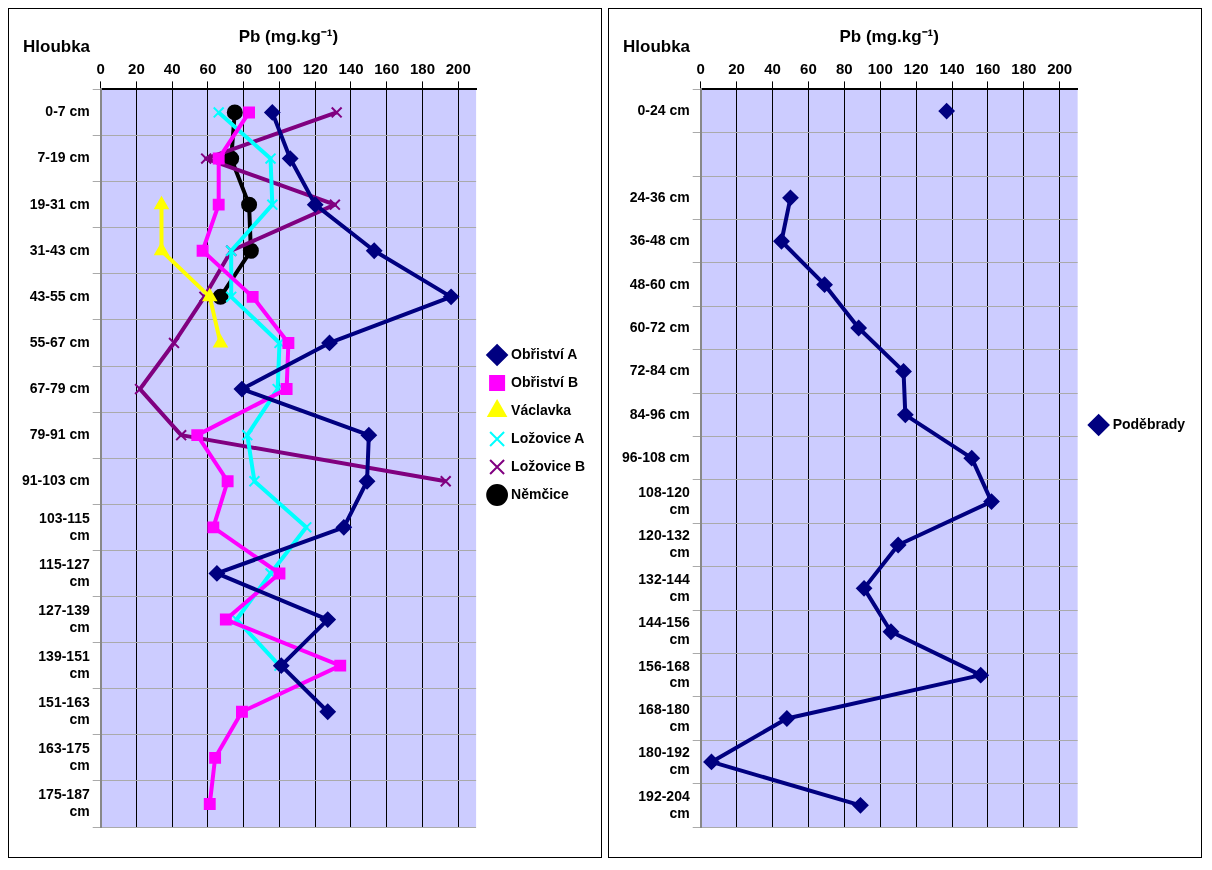 This screenshot has width=1212, height=870. Describe the element at coordinates (1149, 423) in the screenshot. I see `legend-label: Poděbrady` at that location.